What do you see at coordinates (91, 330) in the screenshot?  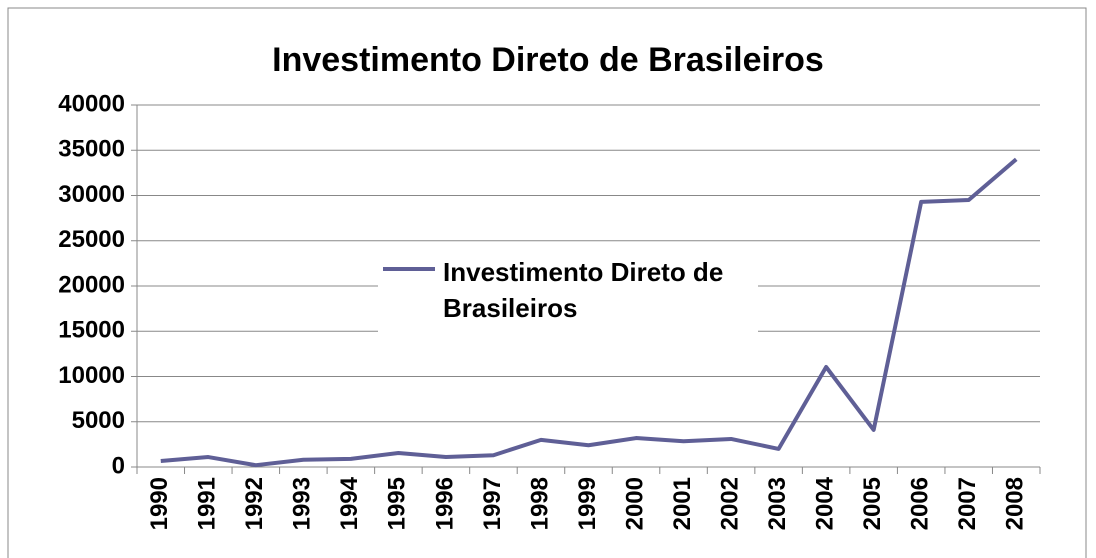 I see `y-tick-label: 15000` at bounding box center [91, 330].